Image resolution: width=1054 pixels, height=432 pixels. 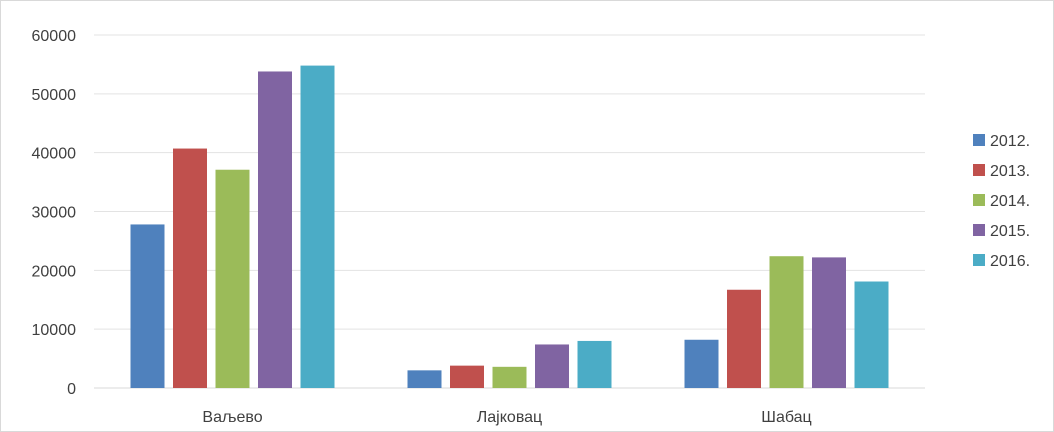 What do you see at coordinates (786, 322) in the screenshot?
I see `bar-Шабац-2014` at bounding box center [786, 322].